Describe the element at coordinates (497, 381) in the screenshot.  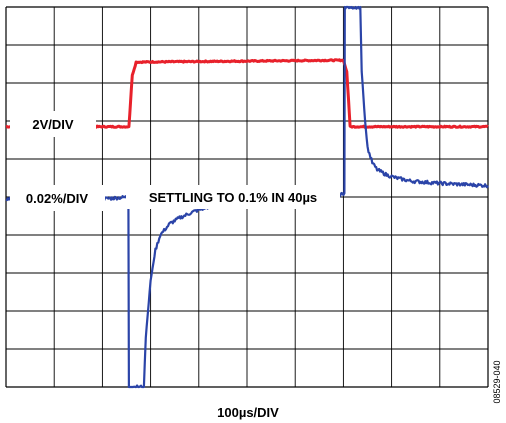
I see `figure-id: 08529-040` at that location.